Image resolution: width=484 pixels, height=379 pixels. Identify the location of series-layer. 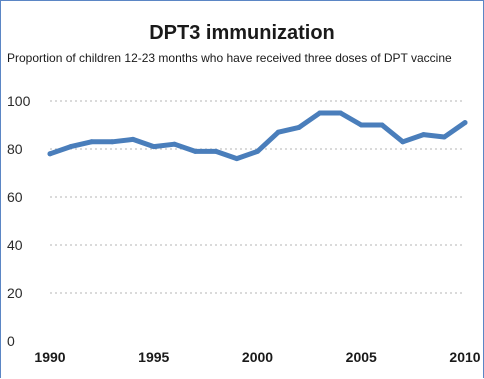
(257, 136).